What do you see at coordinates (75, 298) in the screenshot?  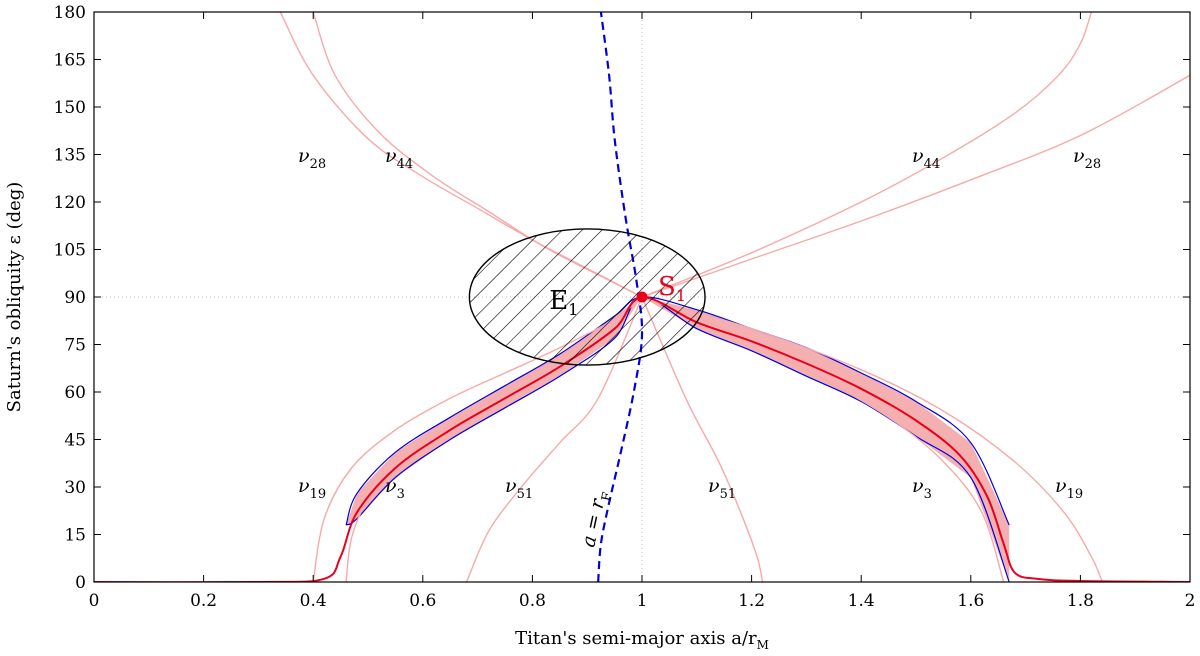 I see `y-tick-label: 90` at bounding box center [75, 298].